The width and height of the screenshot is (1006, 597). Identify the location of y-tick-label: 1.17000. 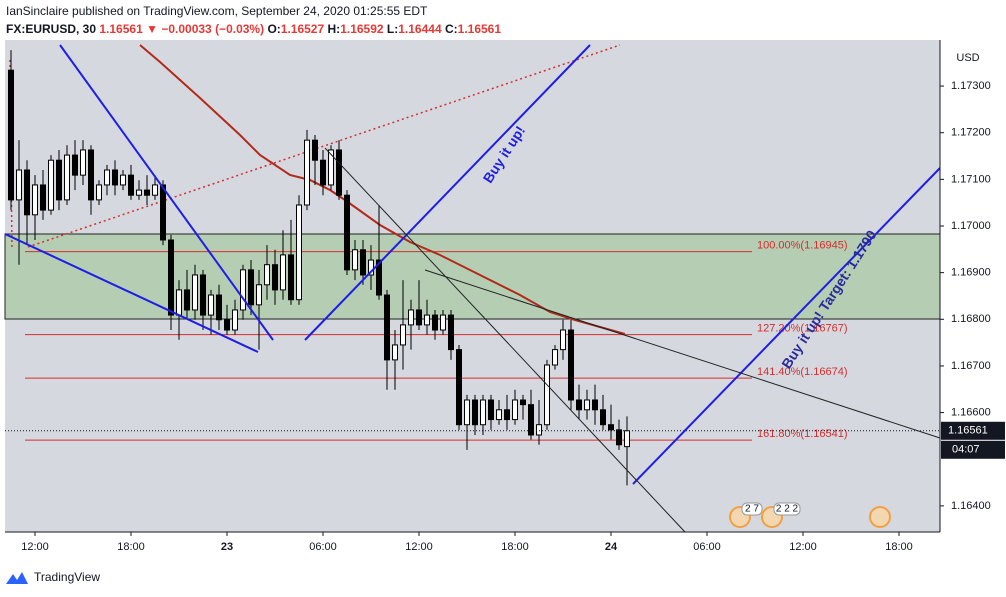
(971, 226).